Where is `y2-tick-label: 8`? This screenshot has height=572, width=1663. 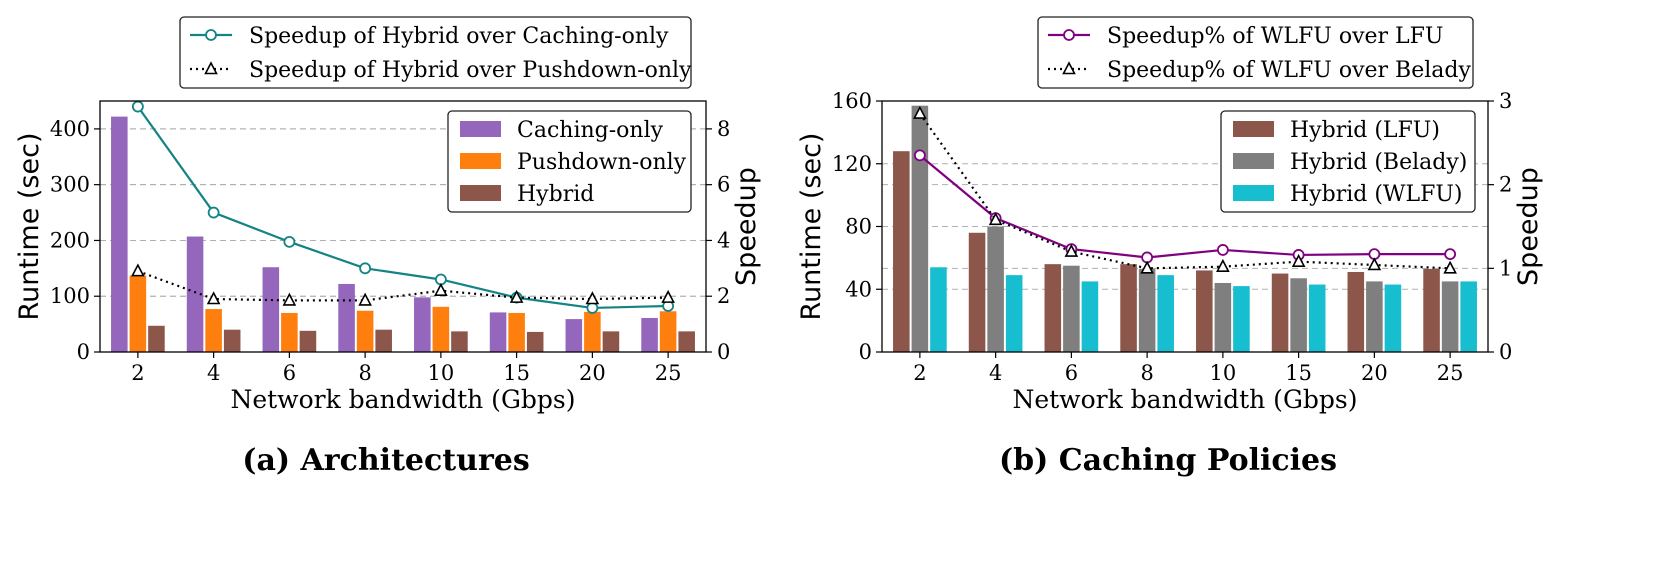 y2-tick-label: 8 is located at coordinates (723, 129).